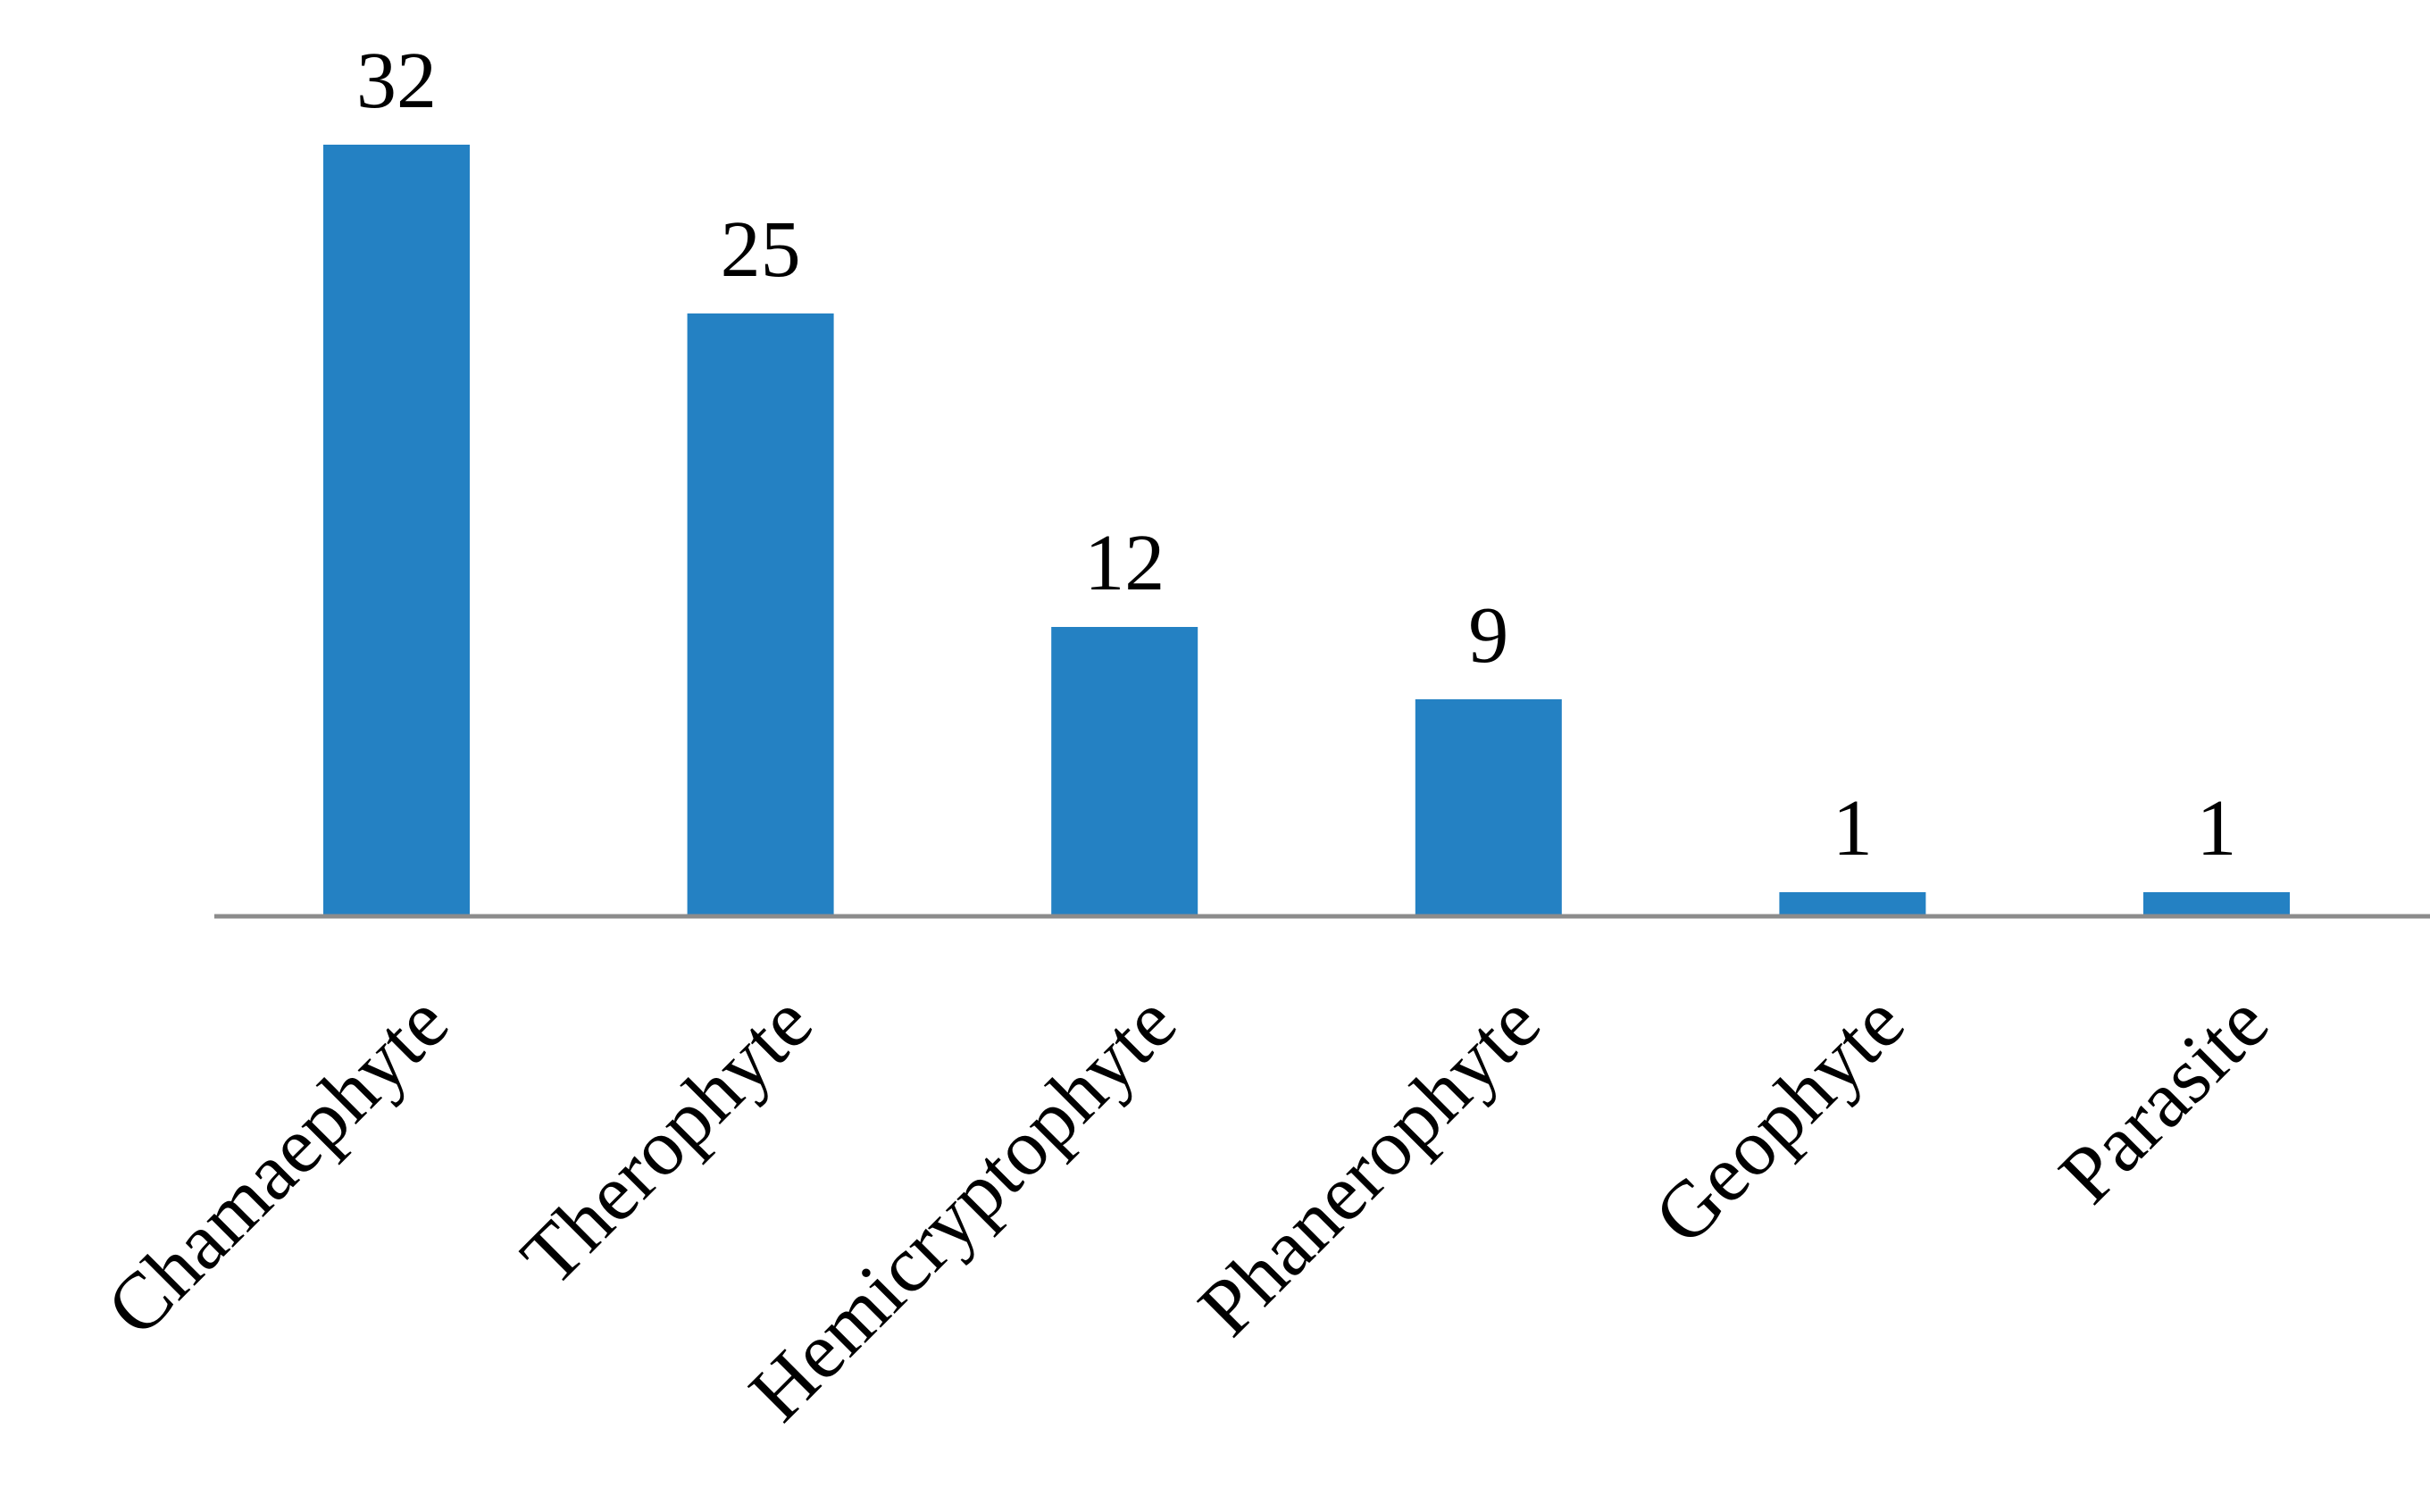 Image resolution: width=2430 pixels, height=1512 pixels. Describe the element at coordinates (2217, 828) in the screenshot. I see `data-label-parasite: 1` at that location.